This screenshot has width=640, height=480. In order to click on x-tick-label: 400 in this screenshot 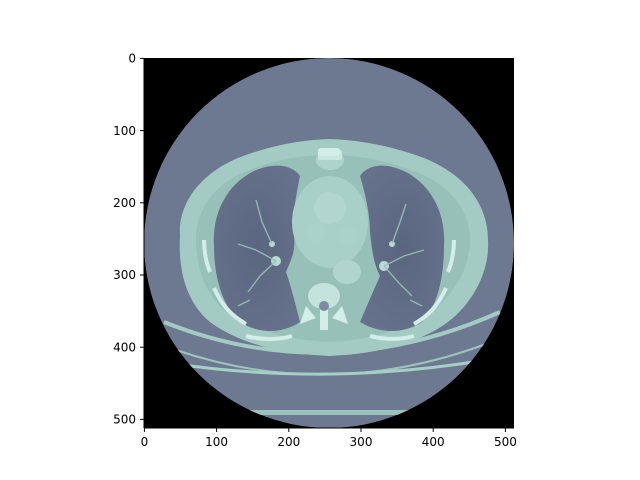, I will do `click(433, 442)`.